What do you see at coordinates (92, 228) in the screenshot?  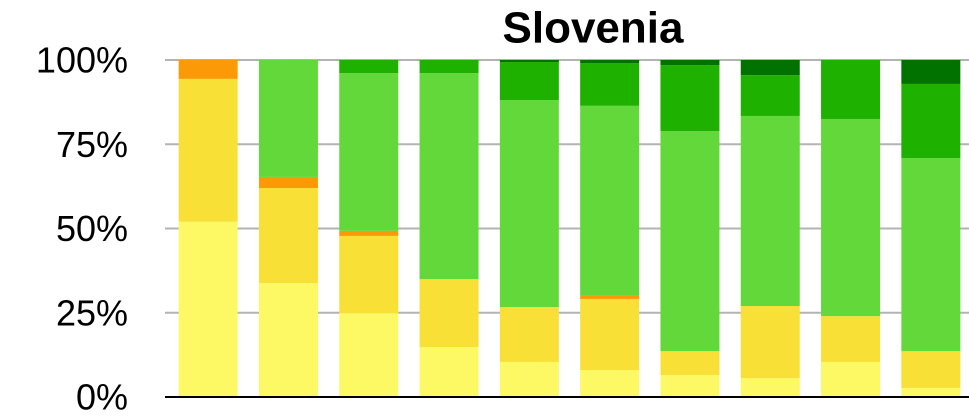 I see `y-tick-label: 50%` at bounding box center [92, 228].